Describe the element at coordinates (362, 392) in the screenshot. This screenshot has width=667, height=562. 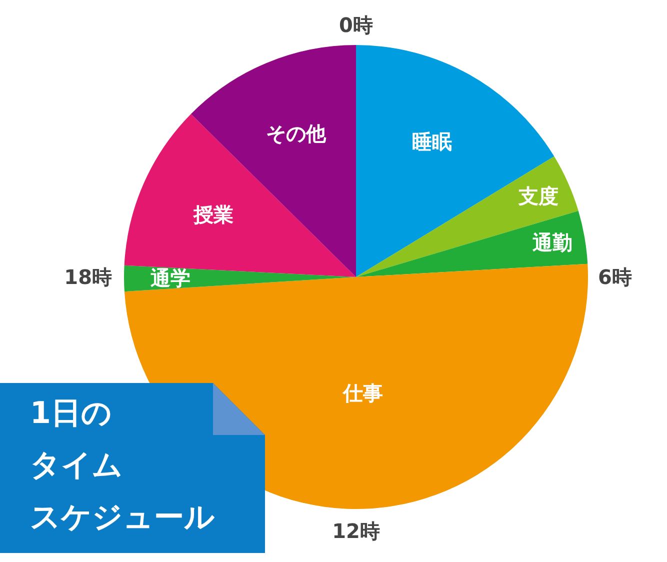
I see `slice-label: 仕事` at that location.